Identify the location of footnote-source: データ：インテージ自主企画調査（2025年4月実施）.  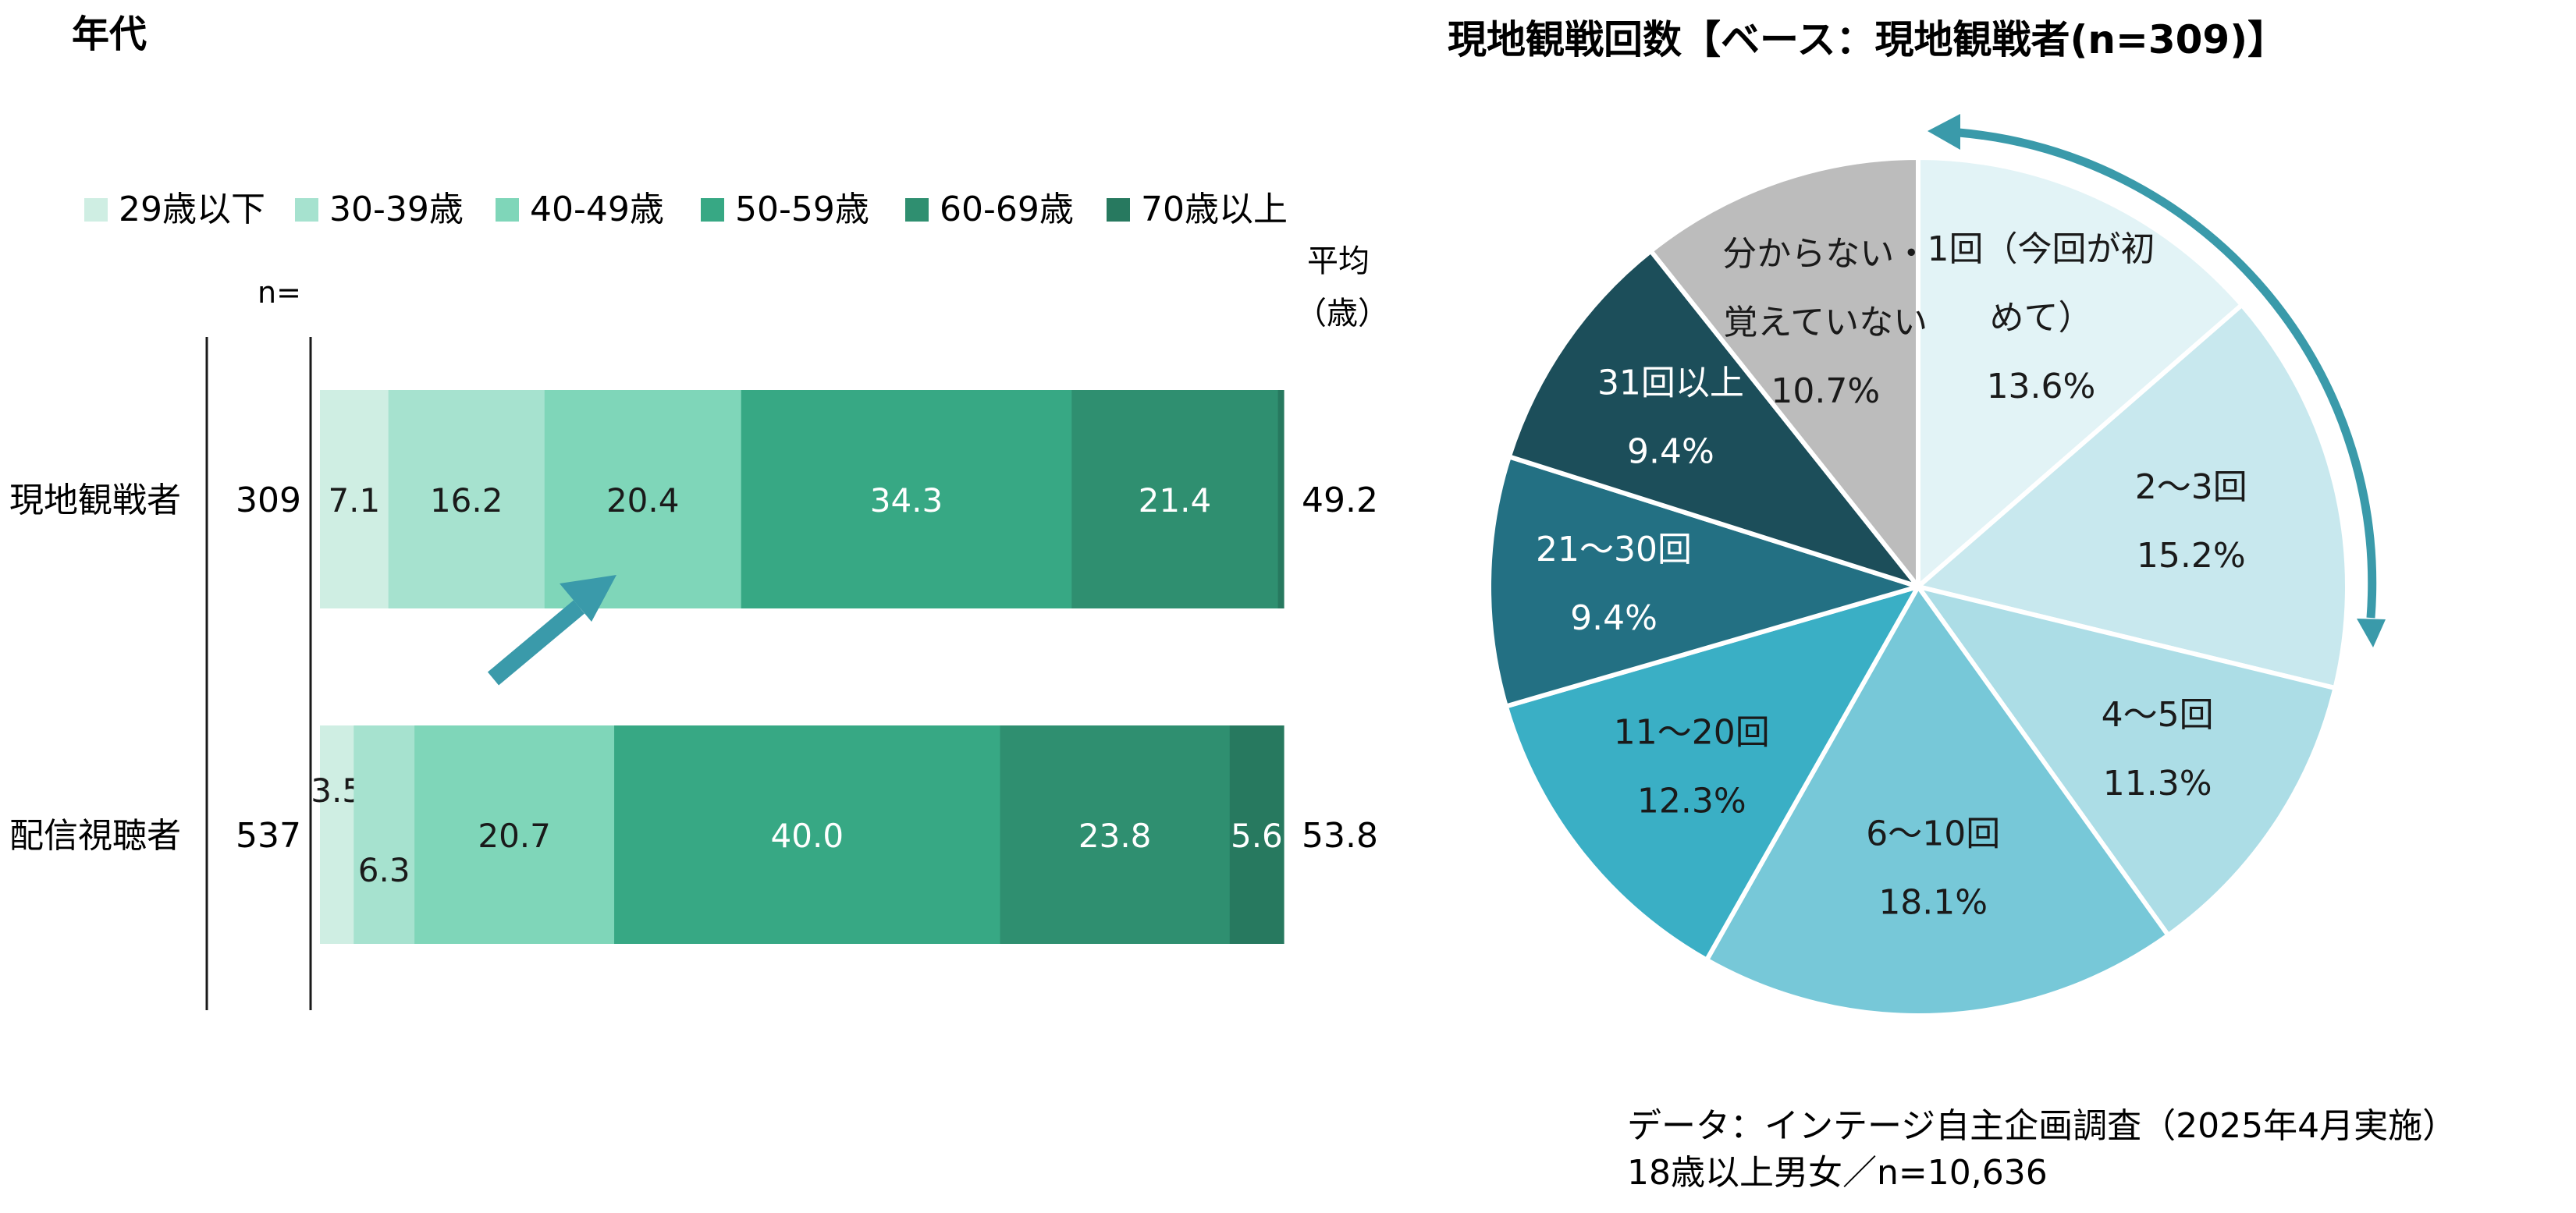
(2042, 1126).